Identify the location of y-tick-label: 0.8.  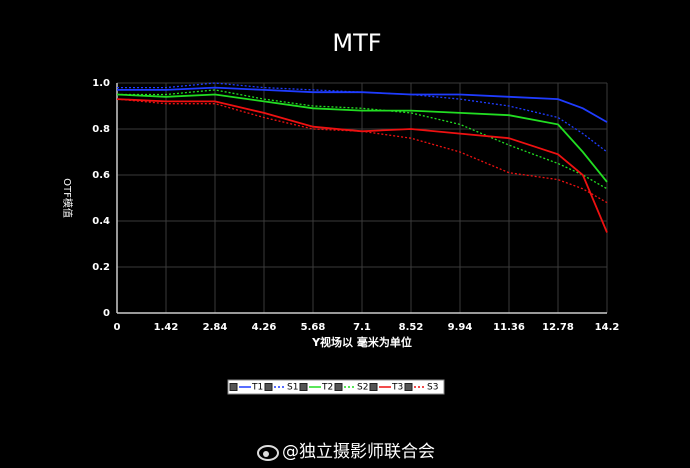
(101, 129).